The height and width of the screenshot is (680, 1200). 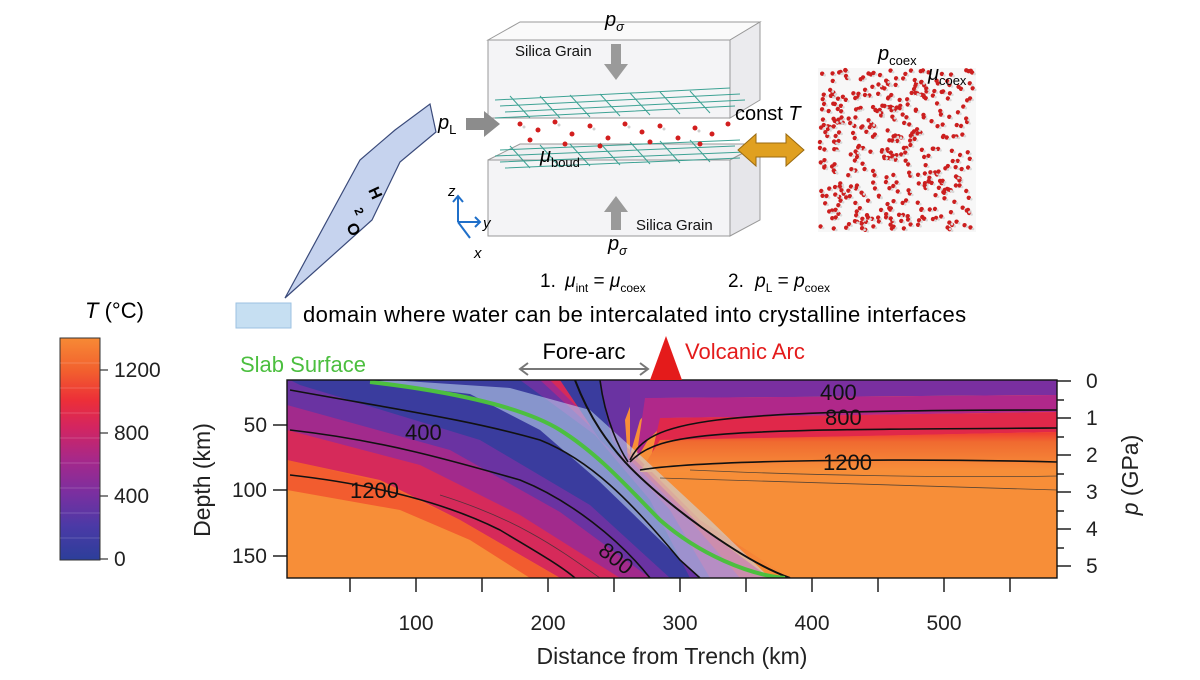 I want to click on y-left-tick-50: 50, so click(x=255, y=425).